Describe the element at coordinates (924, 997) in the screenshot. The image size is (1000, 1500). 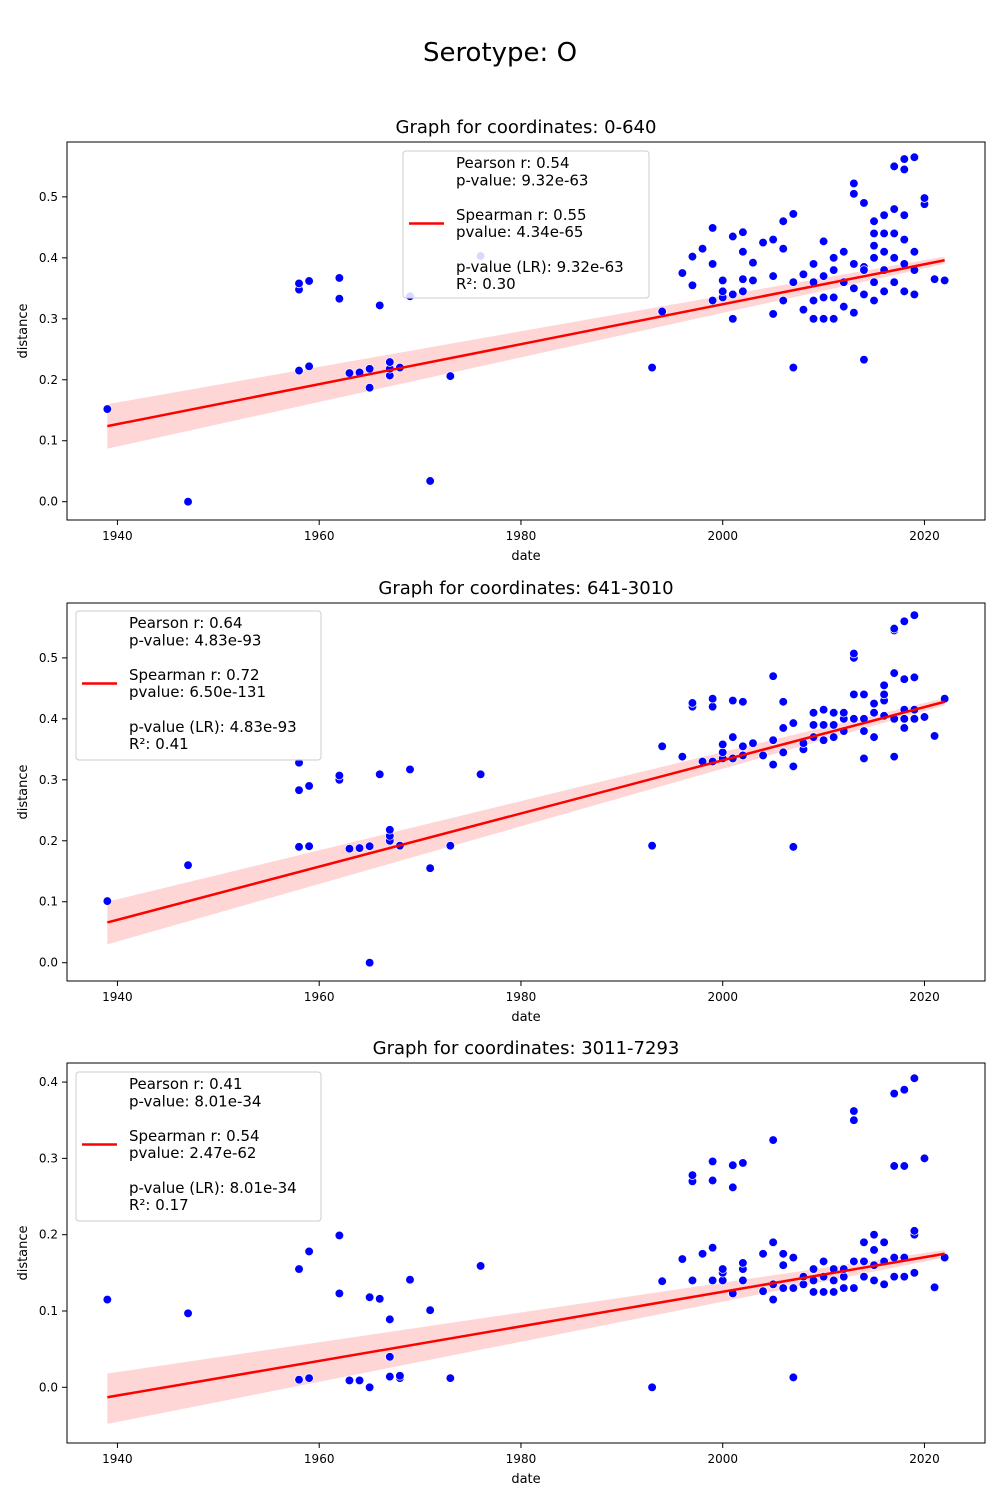
I see `x-tick-label: 2020` at that location.